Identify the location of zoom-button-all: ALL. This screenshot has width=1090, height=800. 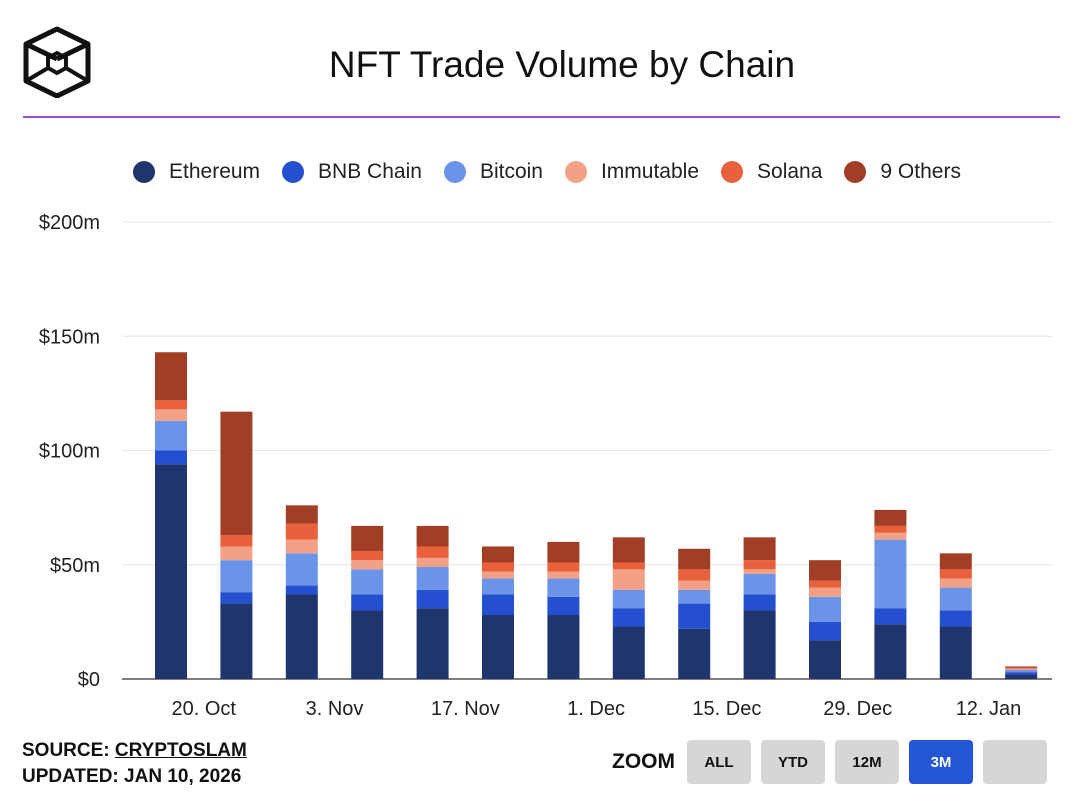
(719, 762).